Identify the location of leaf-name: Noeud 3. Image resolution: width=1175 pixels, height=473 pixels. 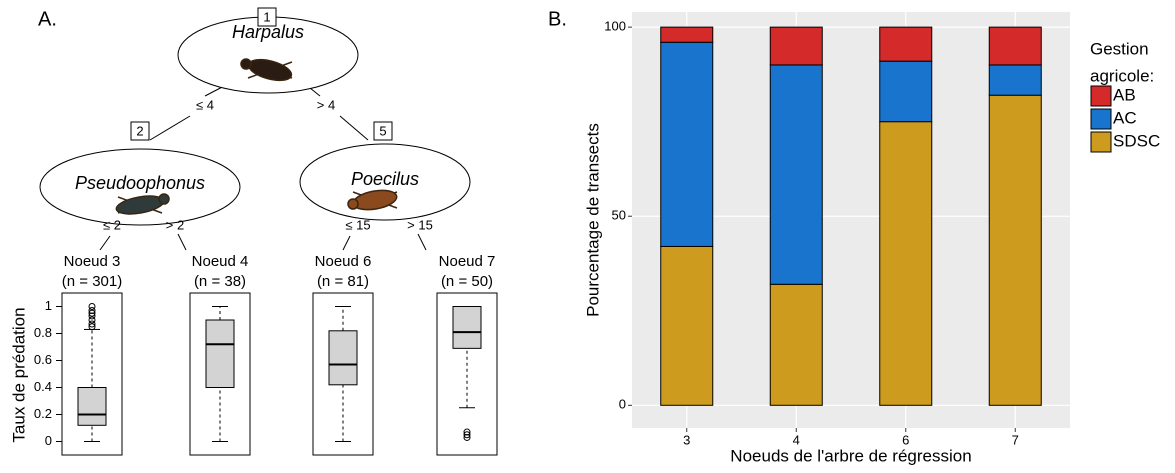
(92, 261).